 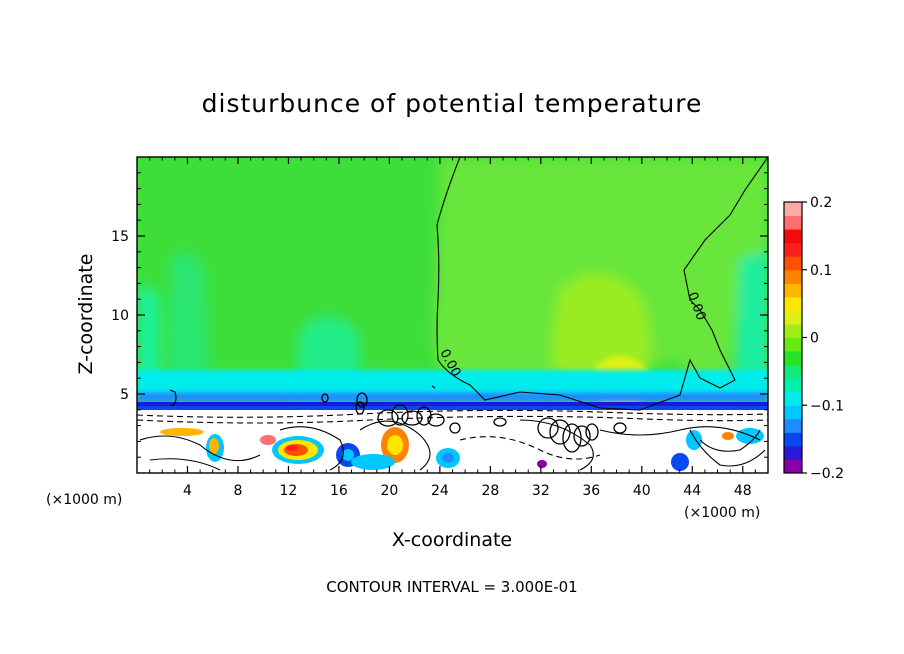 I want to click on x-tick-label-48: 48, so click(x=743, y=491).